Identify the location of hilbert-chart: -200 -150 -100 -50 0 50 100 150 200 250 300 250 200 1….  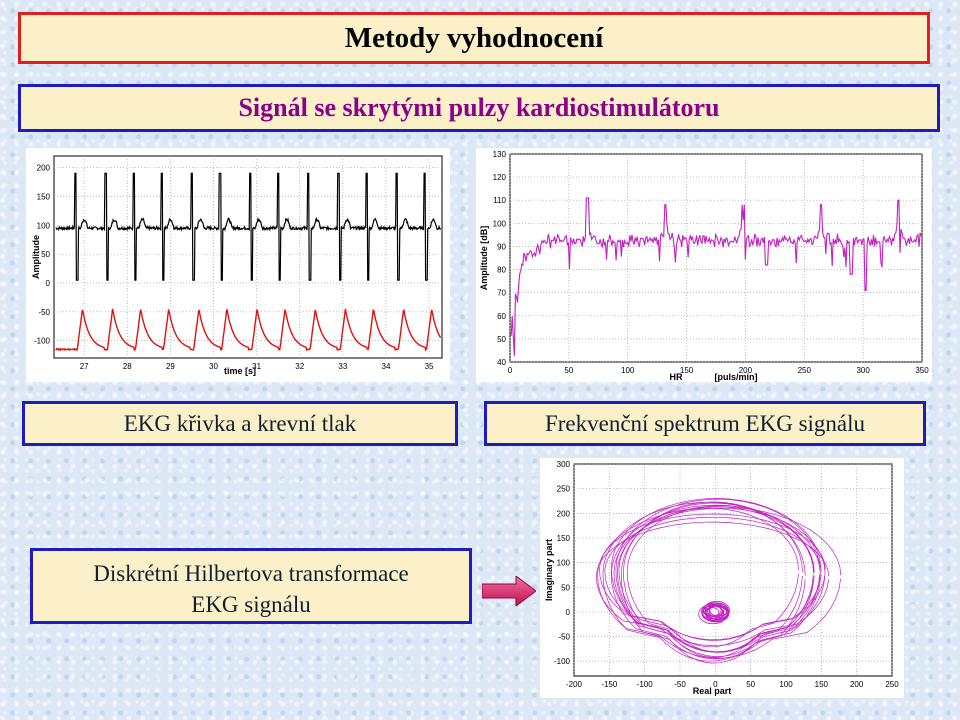
(721, 578).